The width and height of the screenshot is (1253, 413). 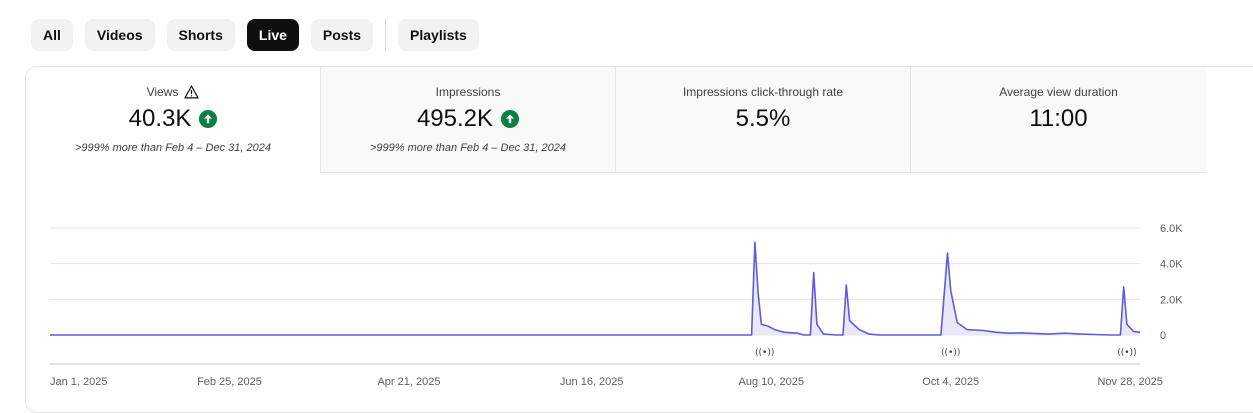 I want to click on metric-tab-avg-view-duration: Average view duration 11:00, so click(x=1058, y=120).